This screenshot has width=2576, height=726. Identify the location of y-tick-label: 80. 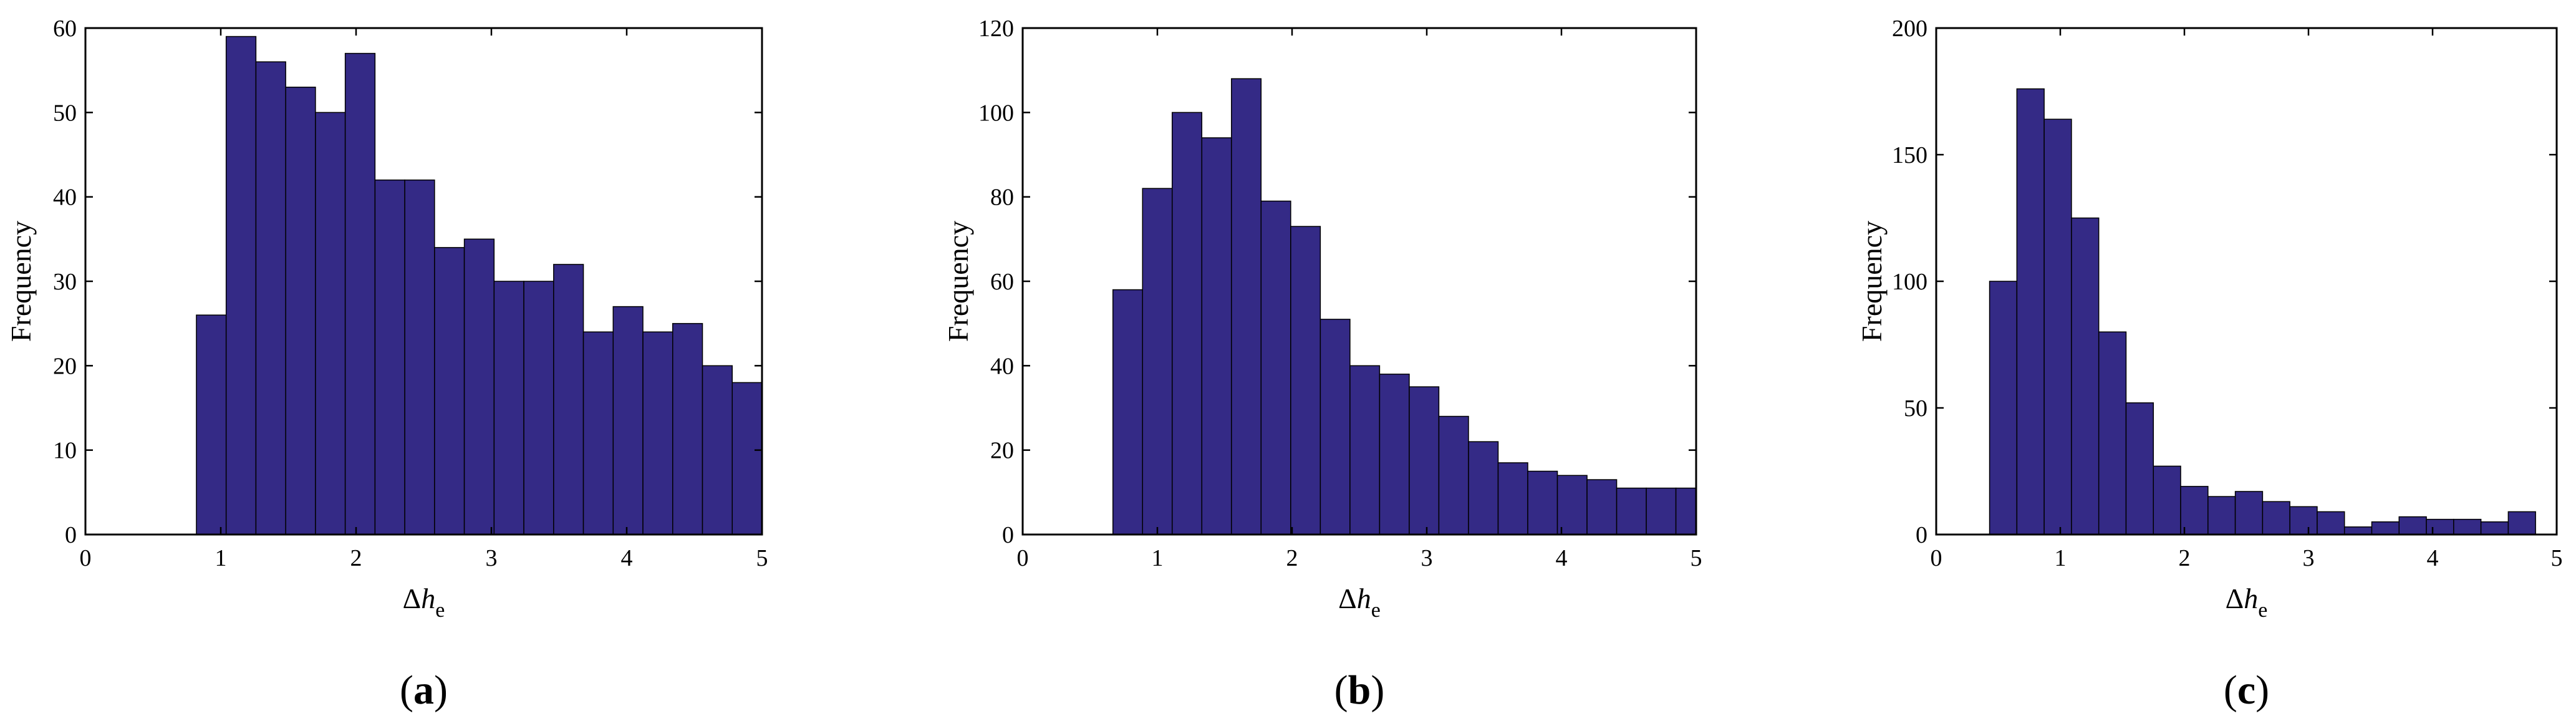
(1002, 198).